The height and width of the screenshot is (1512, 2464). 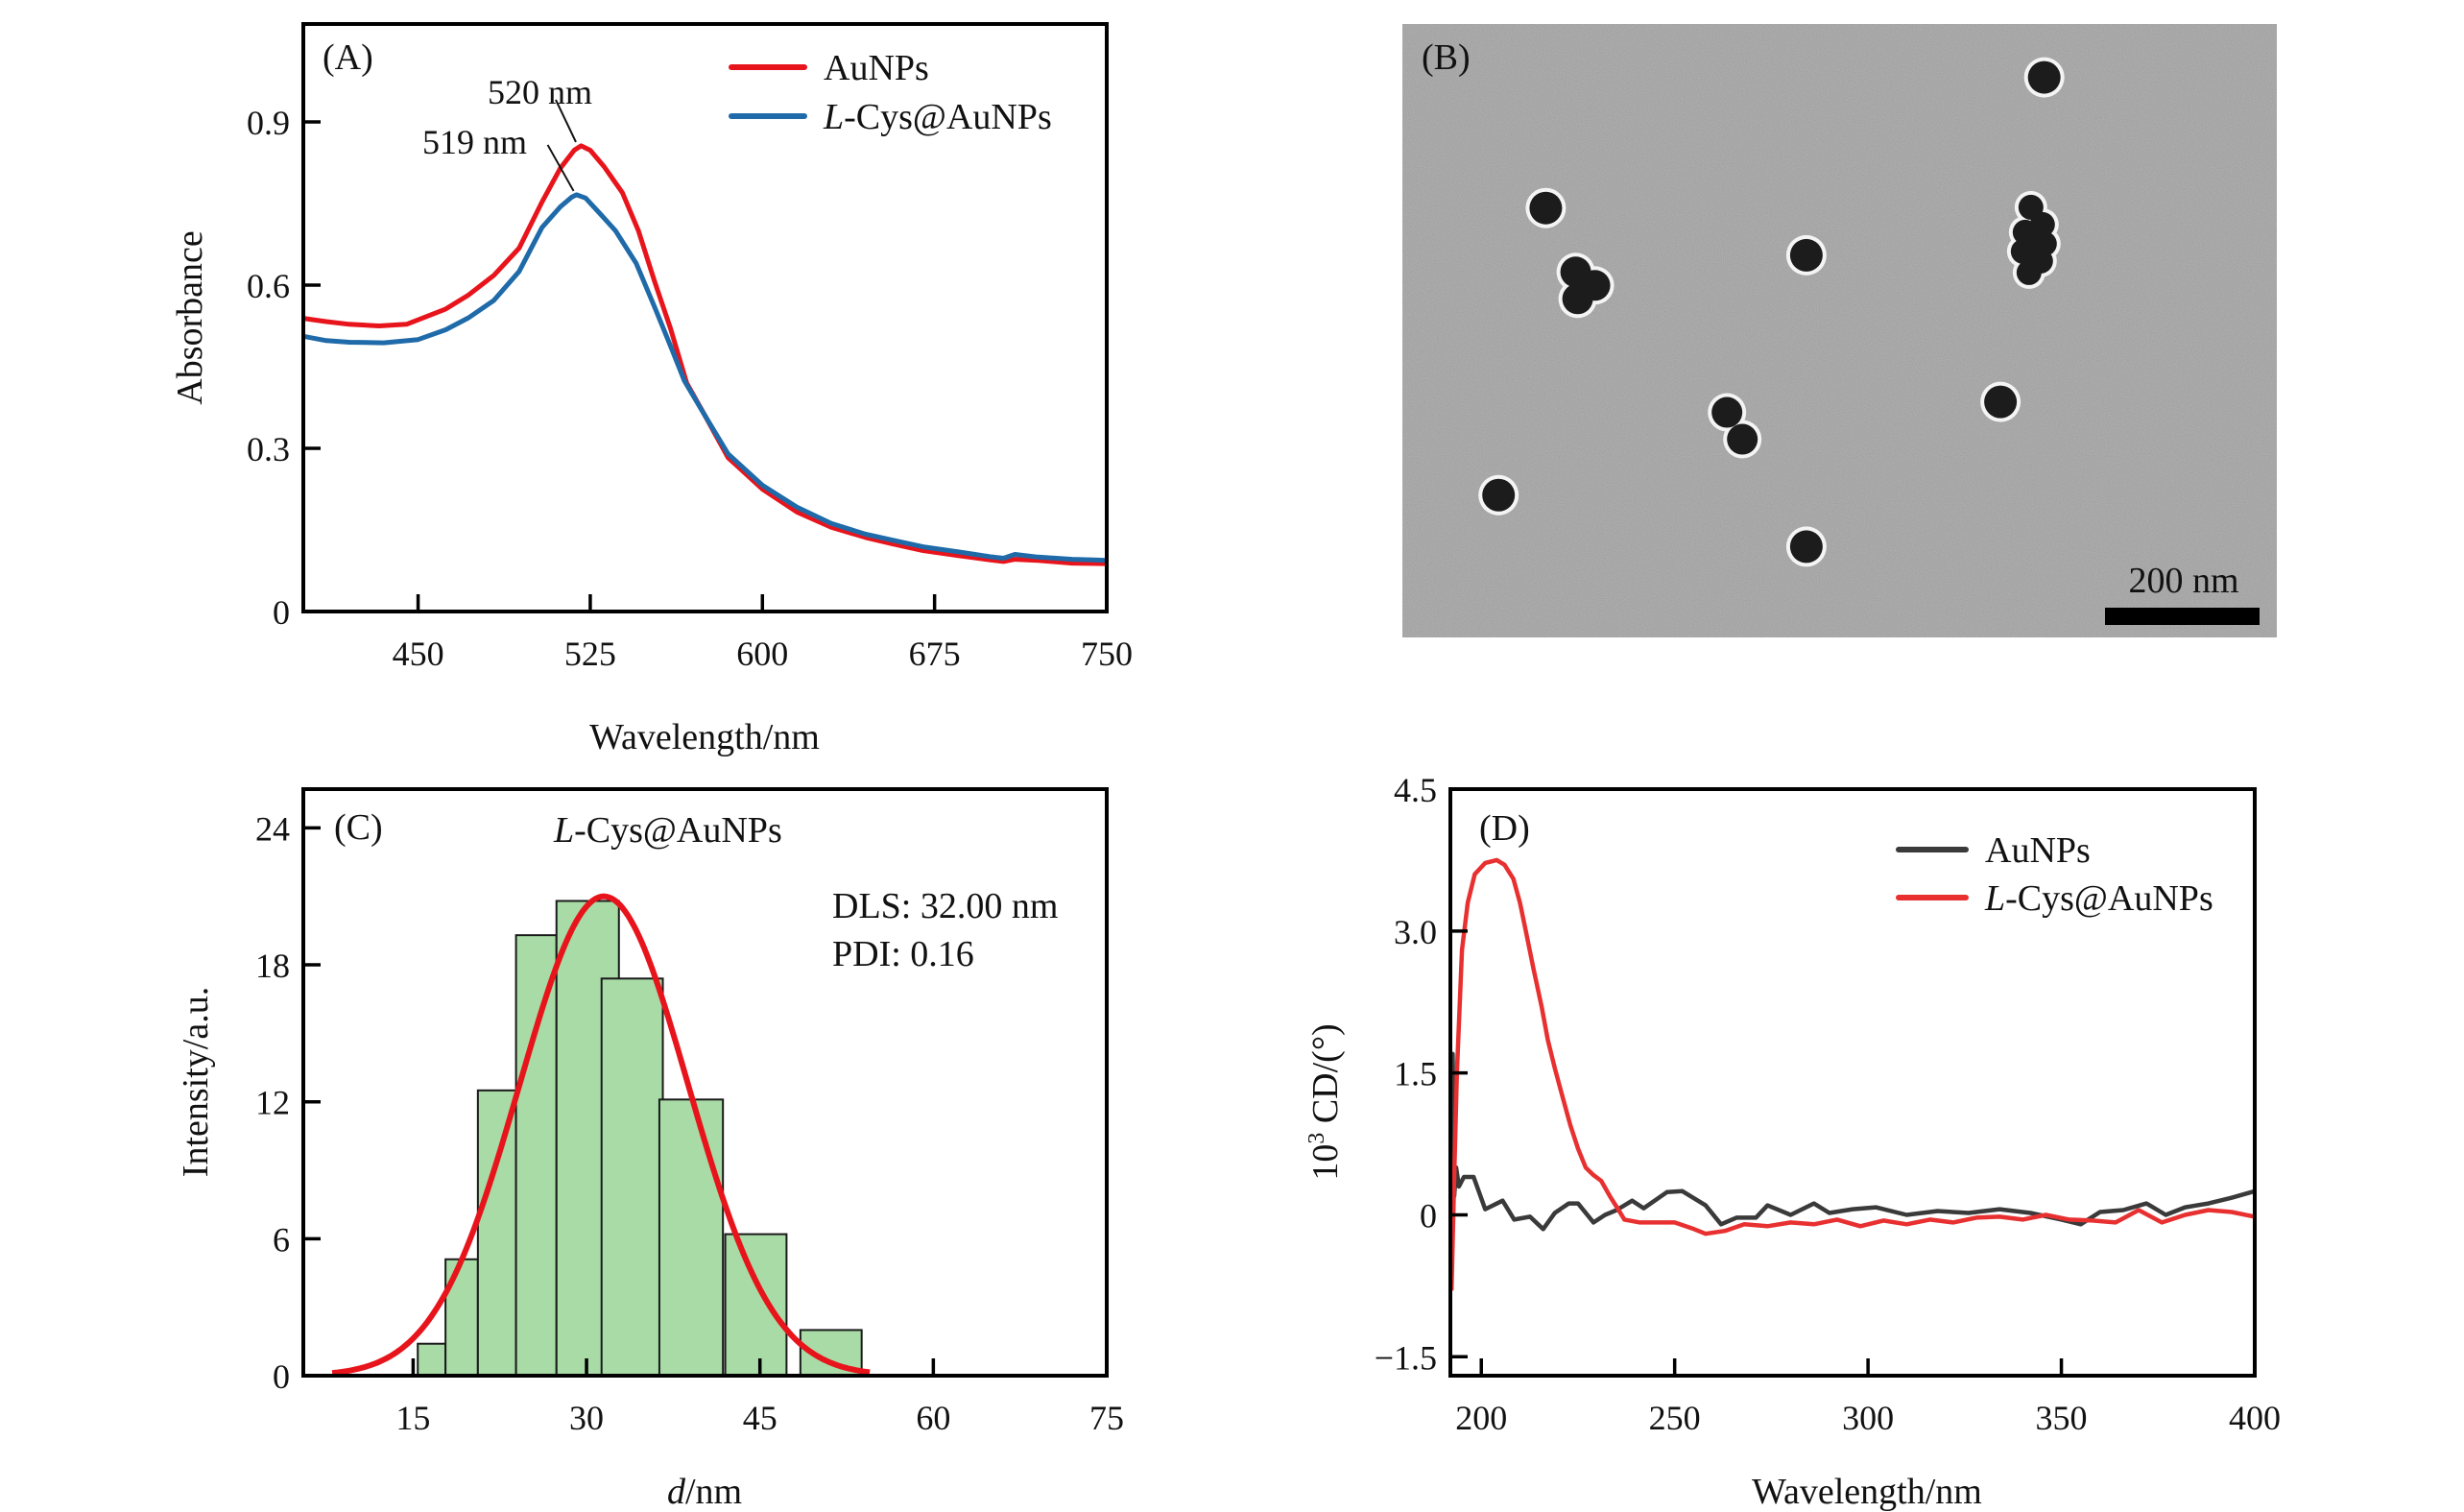 I want to click on panel-c-frame, so click(x=705, y=1082).